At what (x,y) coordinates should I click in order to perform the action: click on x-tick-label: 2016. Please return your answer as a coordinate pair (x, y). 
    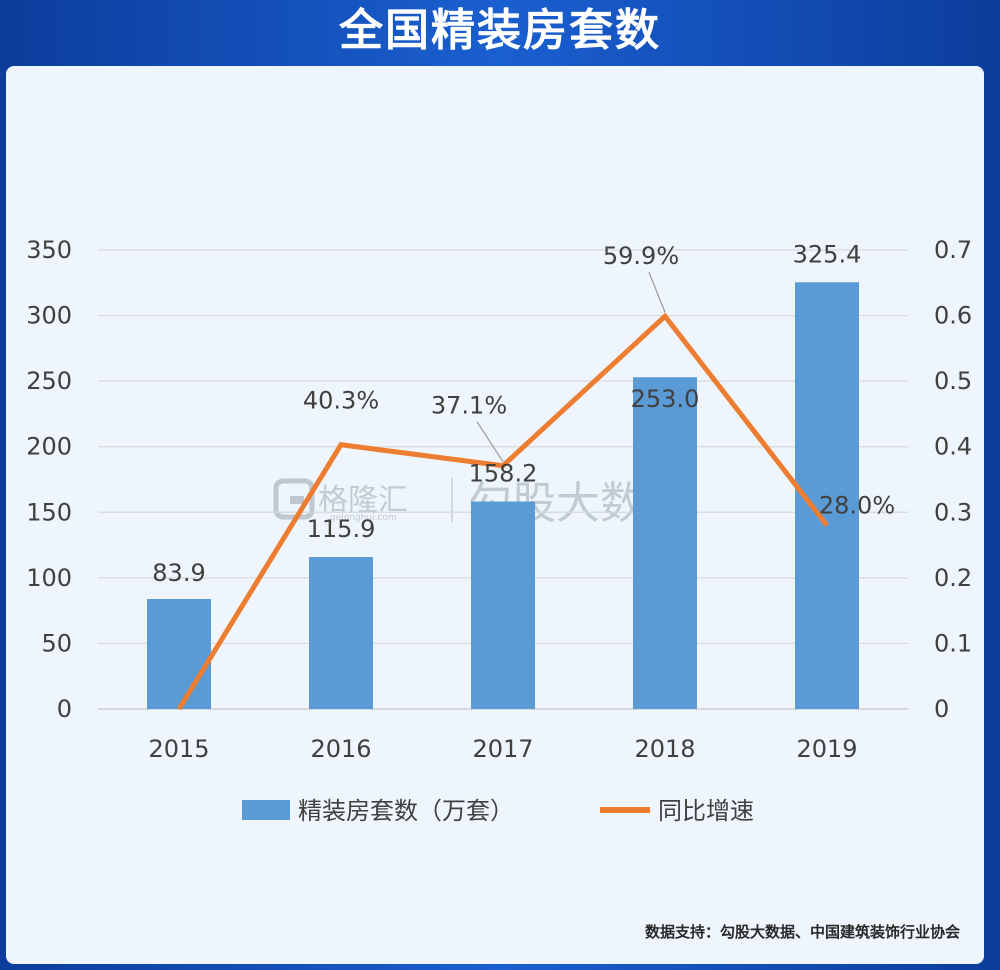
    Looking at the image, I should click on (340, 749).